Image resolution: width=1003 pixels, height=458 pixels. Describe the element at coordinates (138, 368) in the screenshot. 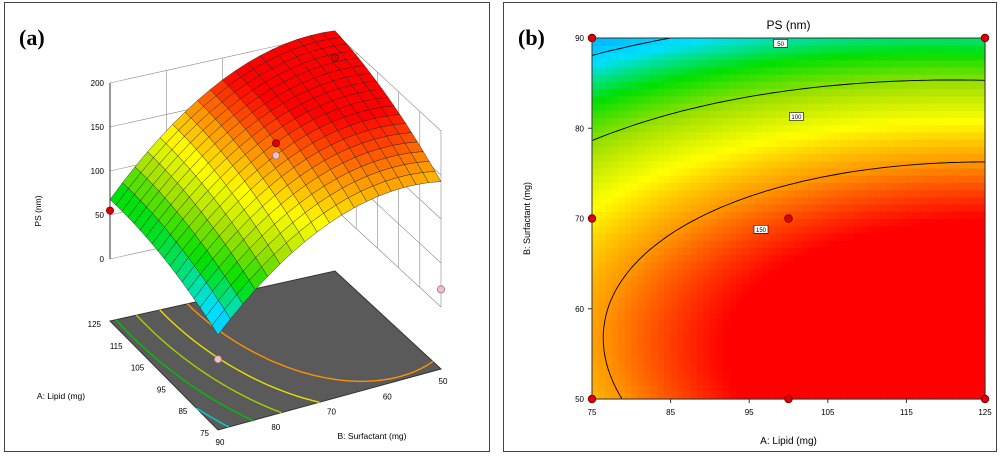

I see `x-tick-label: 105` at that location.